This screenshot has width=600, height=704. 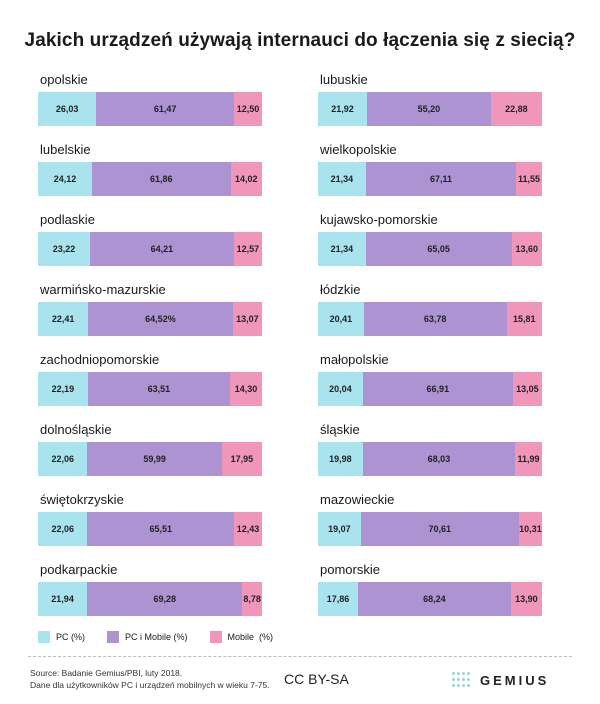 What do you see at coordinates (63, 459) in the screenshot?
I see `bar-segment-pc: 22,06` at bounding box center [63, 459].